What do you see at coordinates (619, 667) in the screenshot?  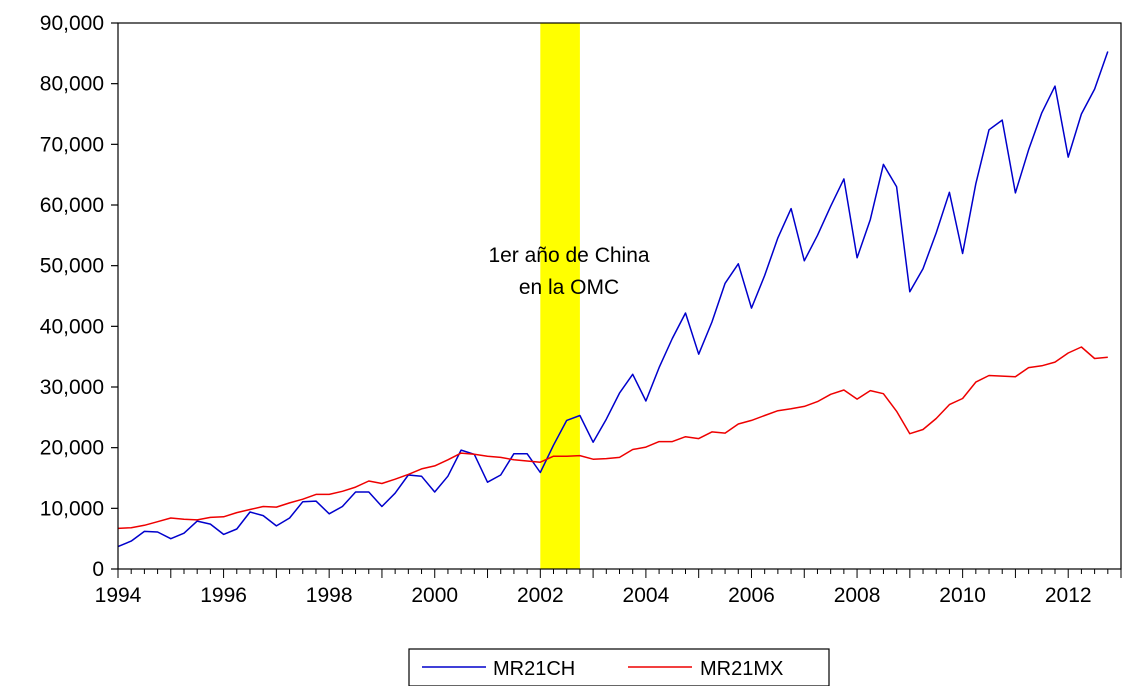 I see `legend: MR21CH MR21MX` at bounding box center [619, 667].